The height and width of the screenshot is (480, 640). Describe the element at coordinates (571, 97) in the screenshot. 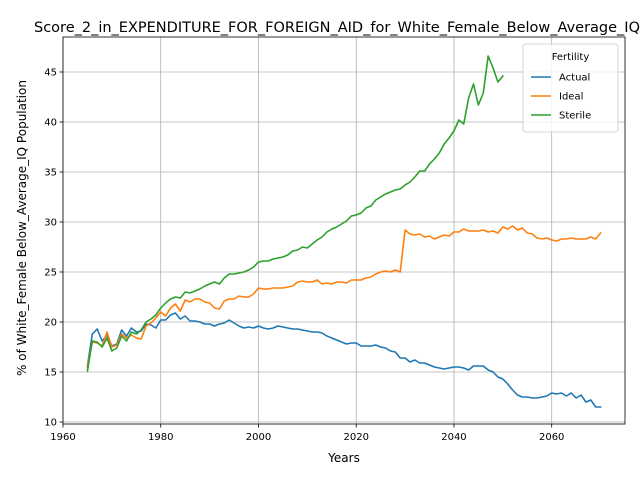

I see `legend-label-ideal: Ideal` at that location.